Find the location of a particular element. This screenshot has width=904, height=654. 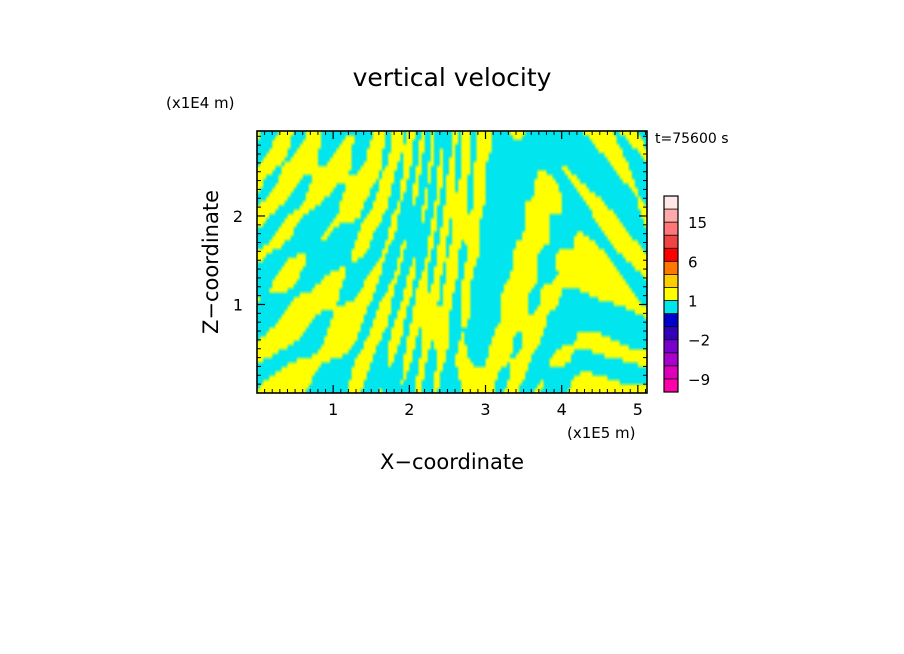

x-tick-label: 2 is located at coordinates (409, 409).